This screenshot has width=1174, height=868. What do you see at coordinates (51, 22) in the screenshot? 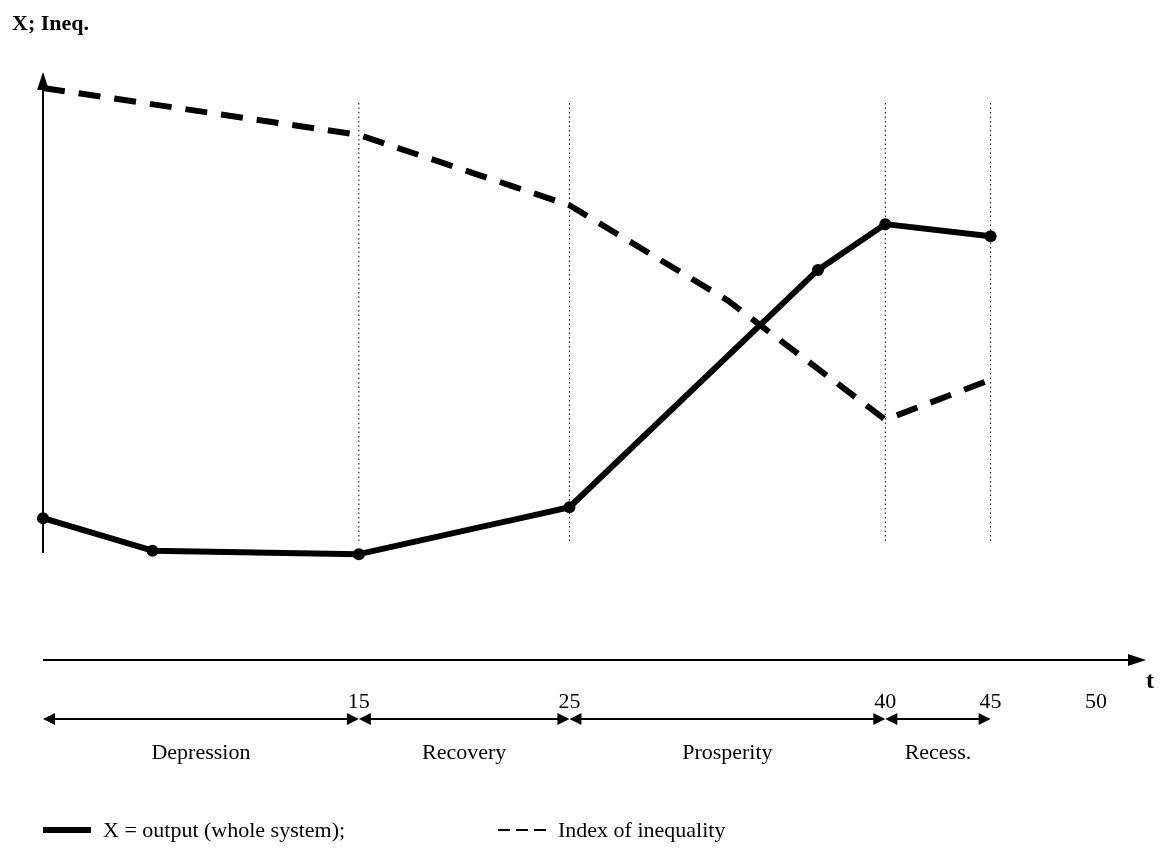
I see `y-axis-title: X; Ineq.` at bounding box center [51, 22].